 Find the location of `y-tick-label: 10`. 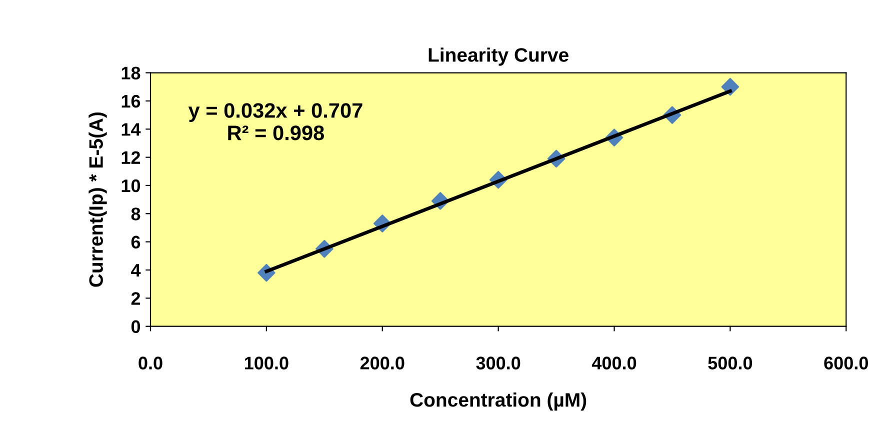

y-tick-label: 10 is located at coordinates (131, 185).